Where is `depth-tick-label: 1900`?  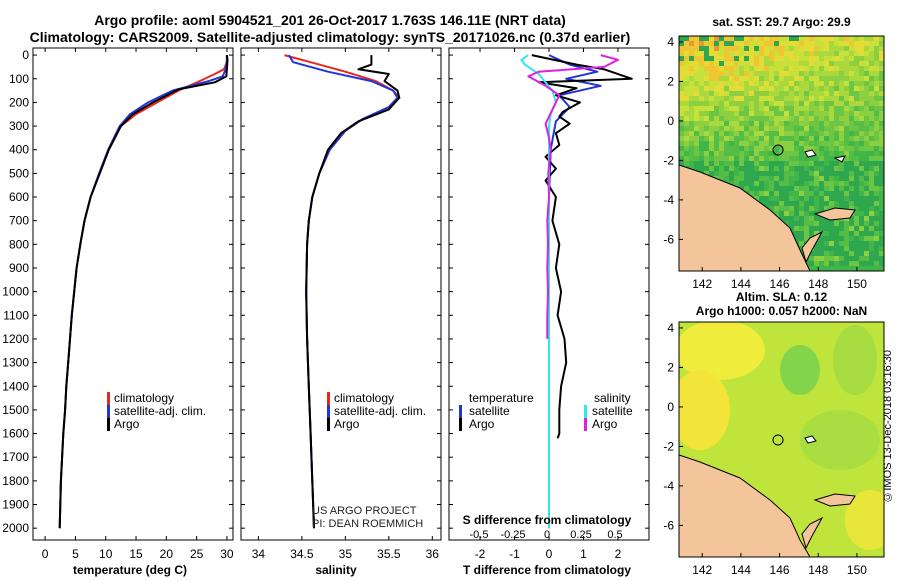 depth-tick-label: 1900 is located at coordinates (15, 505).